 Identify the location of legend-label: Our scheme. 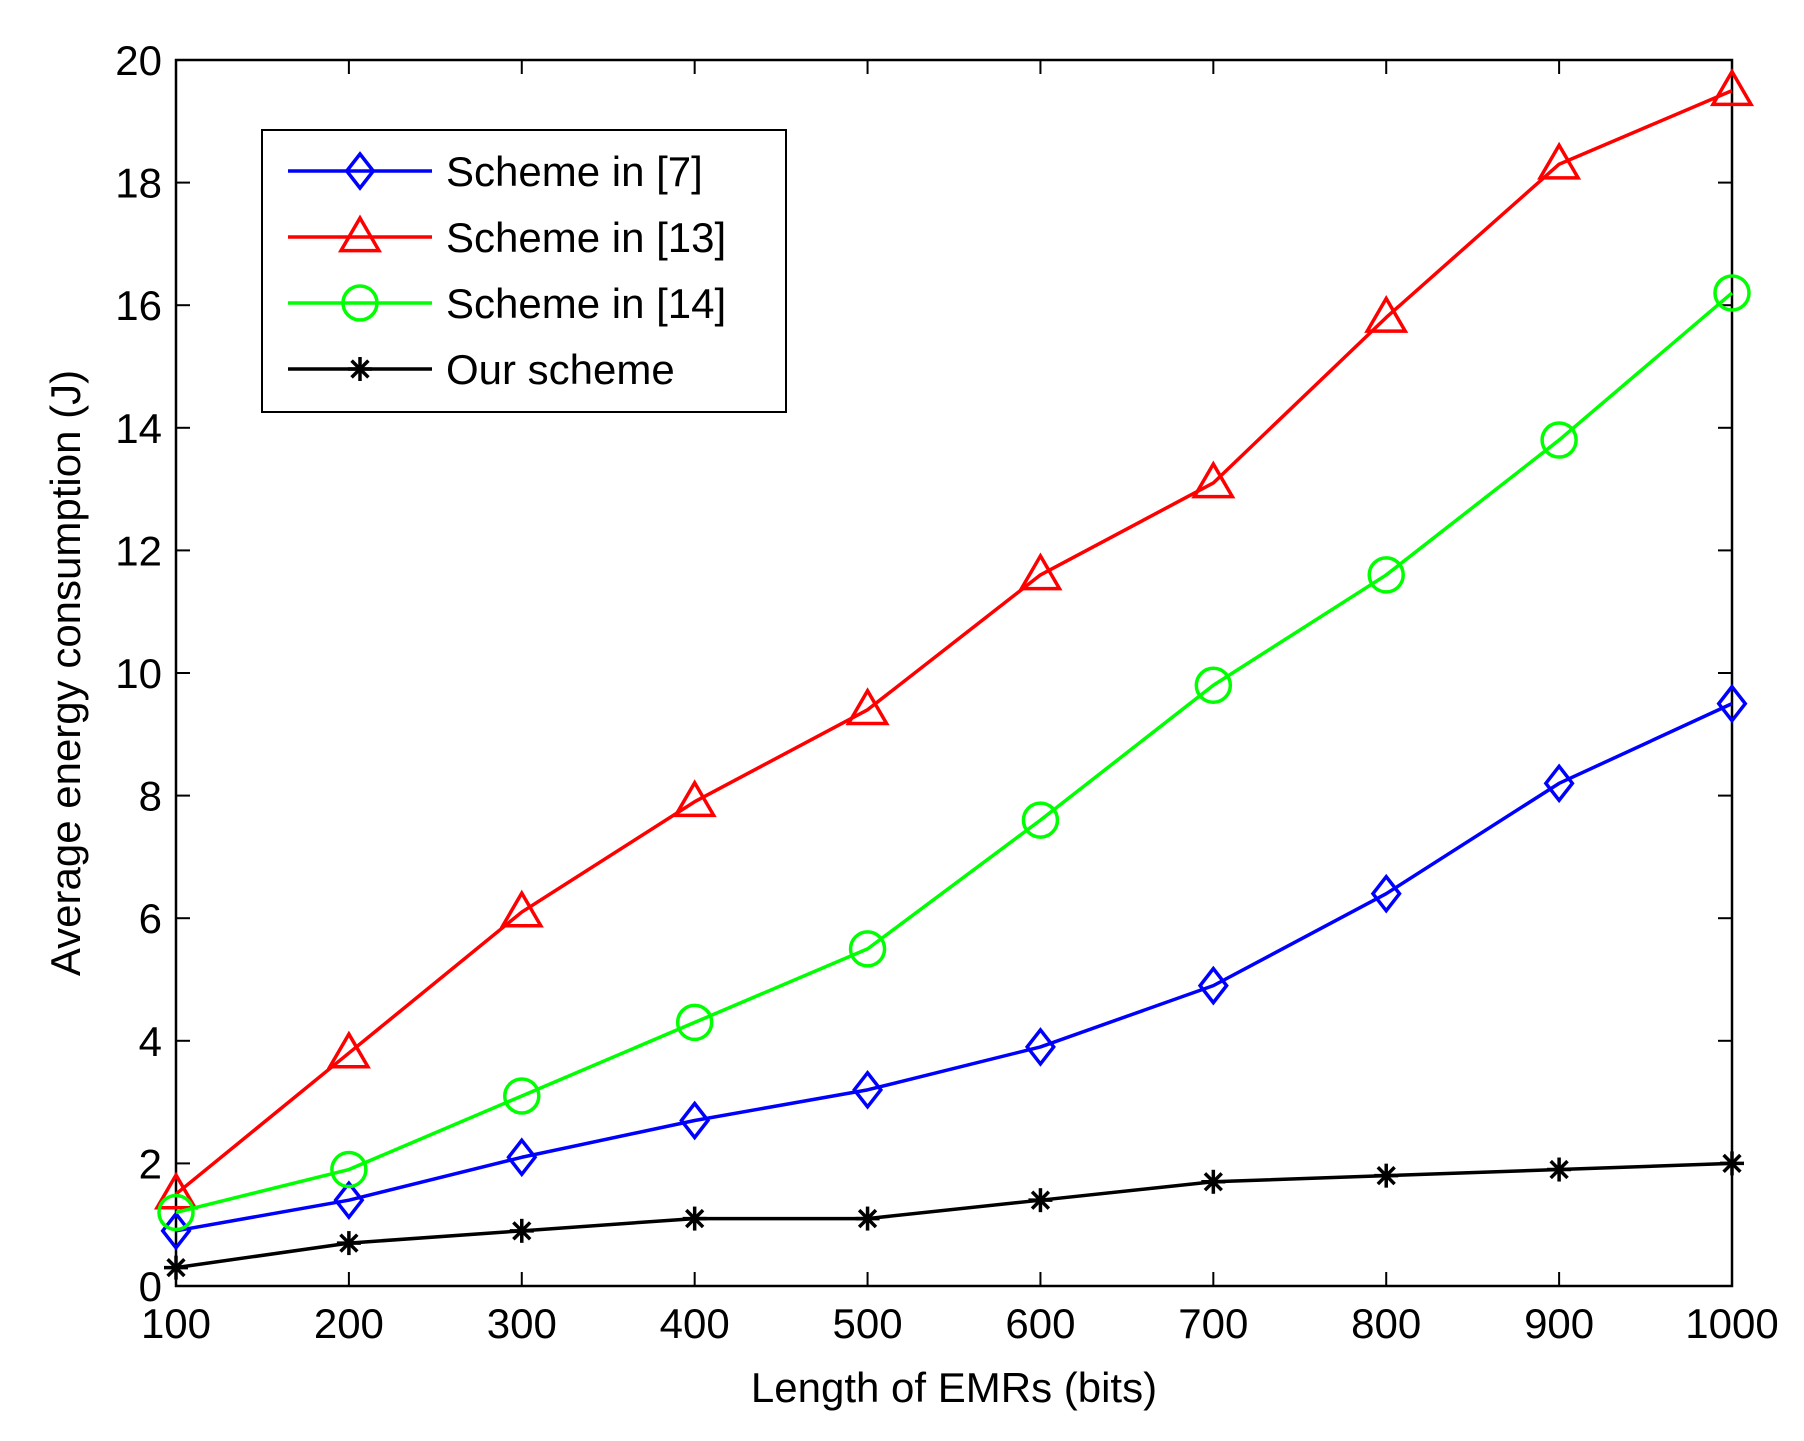
(560, 369).